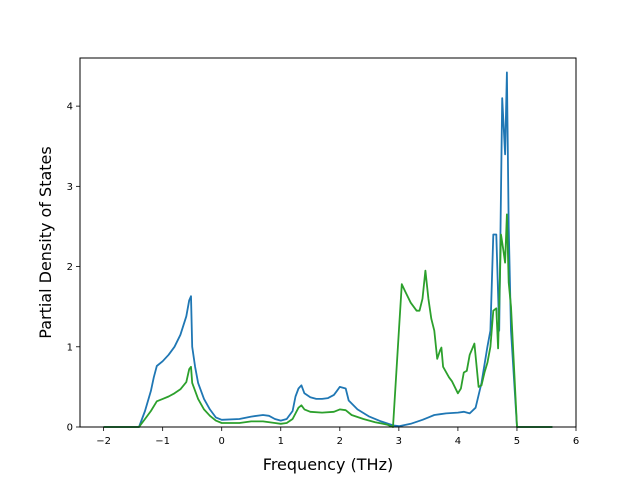  I want to click on y-tick-label: 2, so click(70, 267).